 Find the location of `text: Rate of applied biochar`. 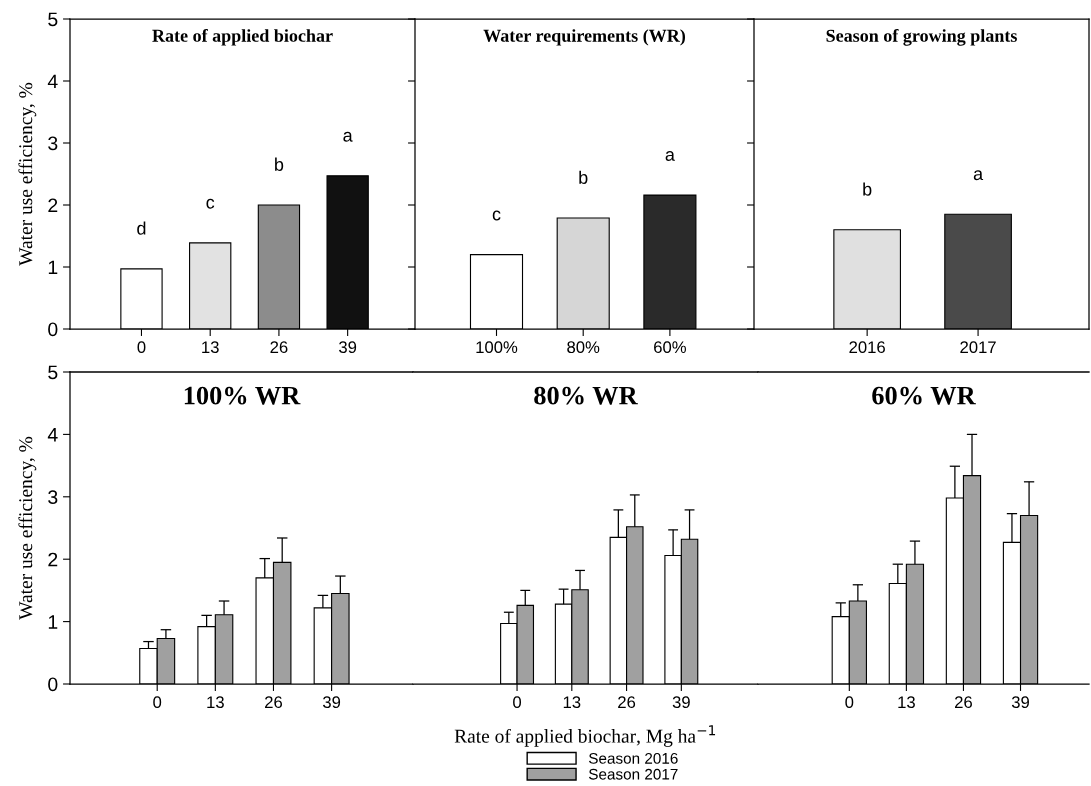

text: Rate of applied biochar is located at coordinates (242, 37).